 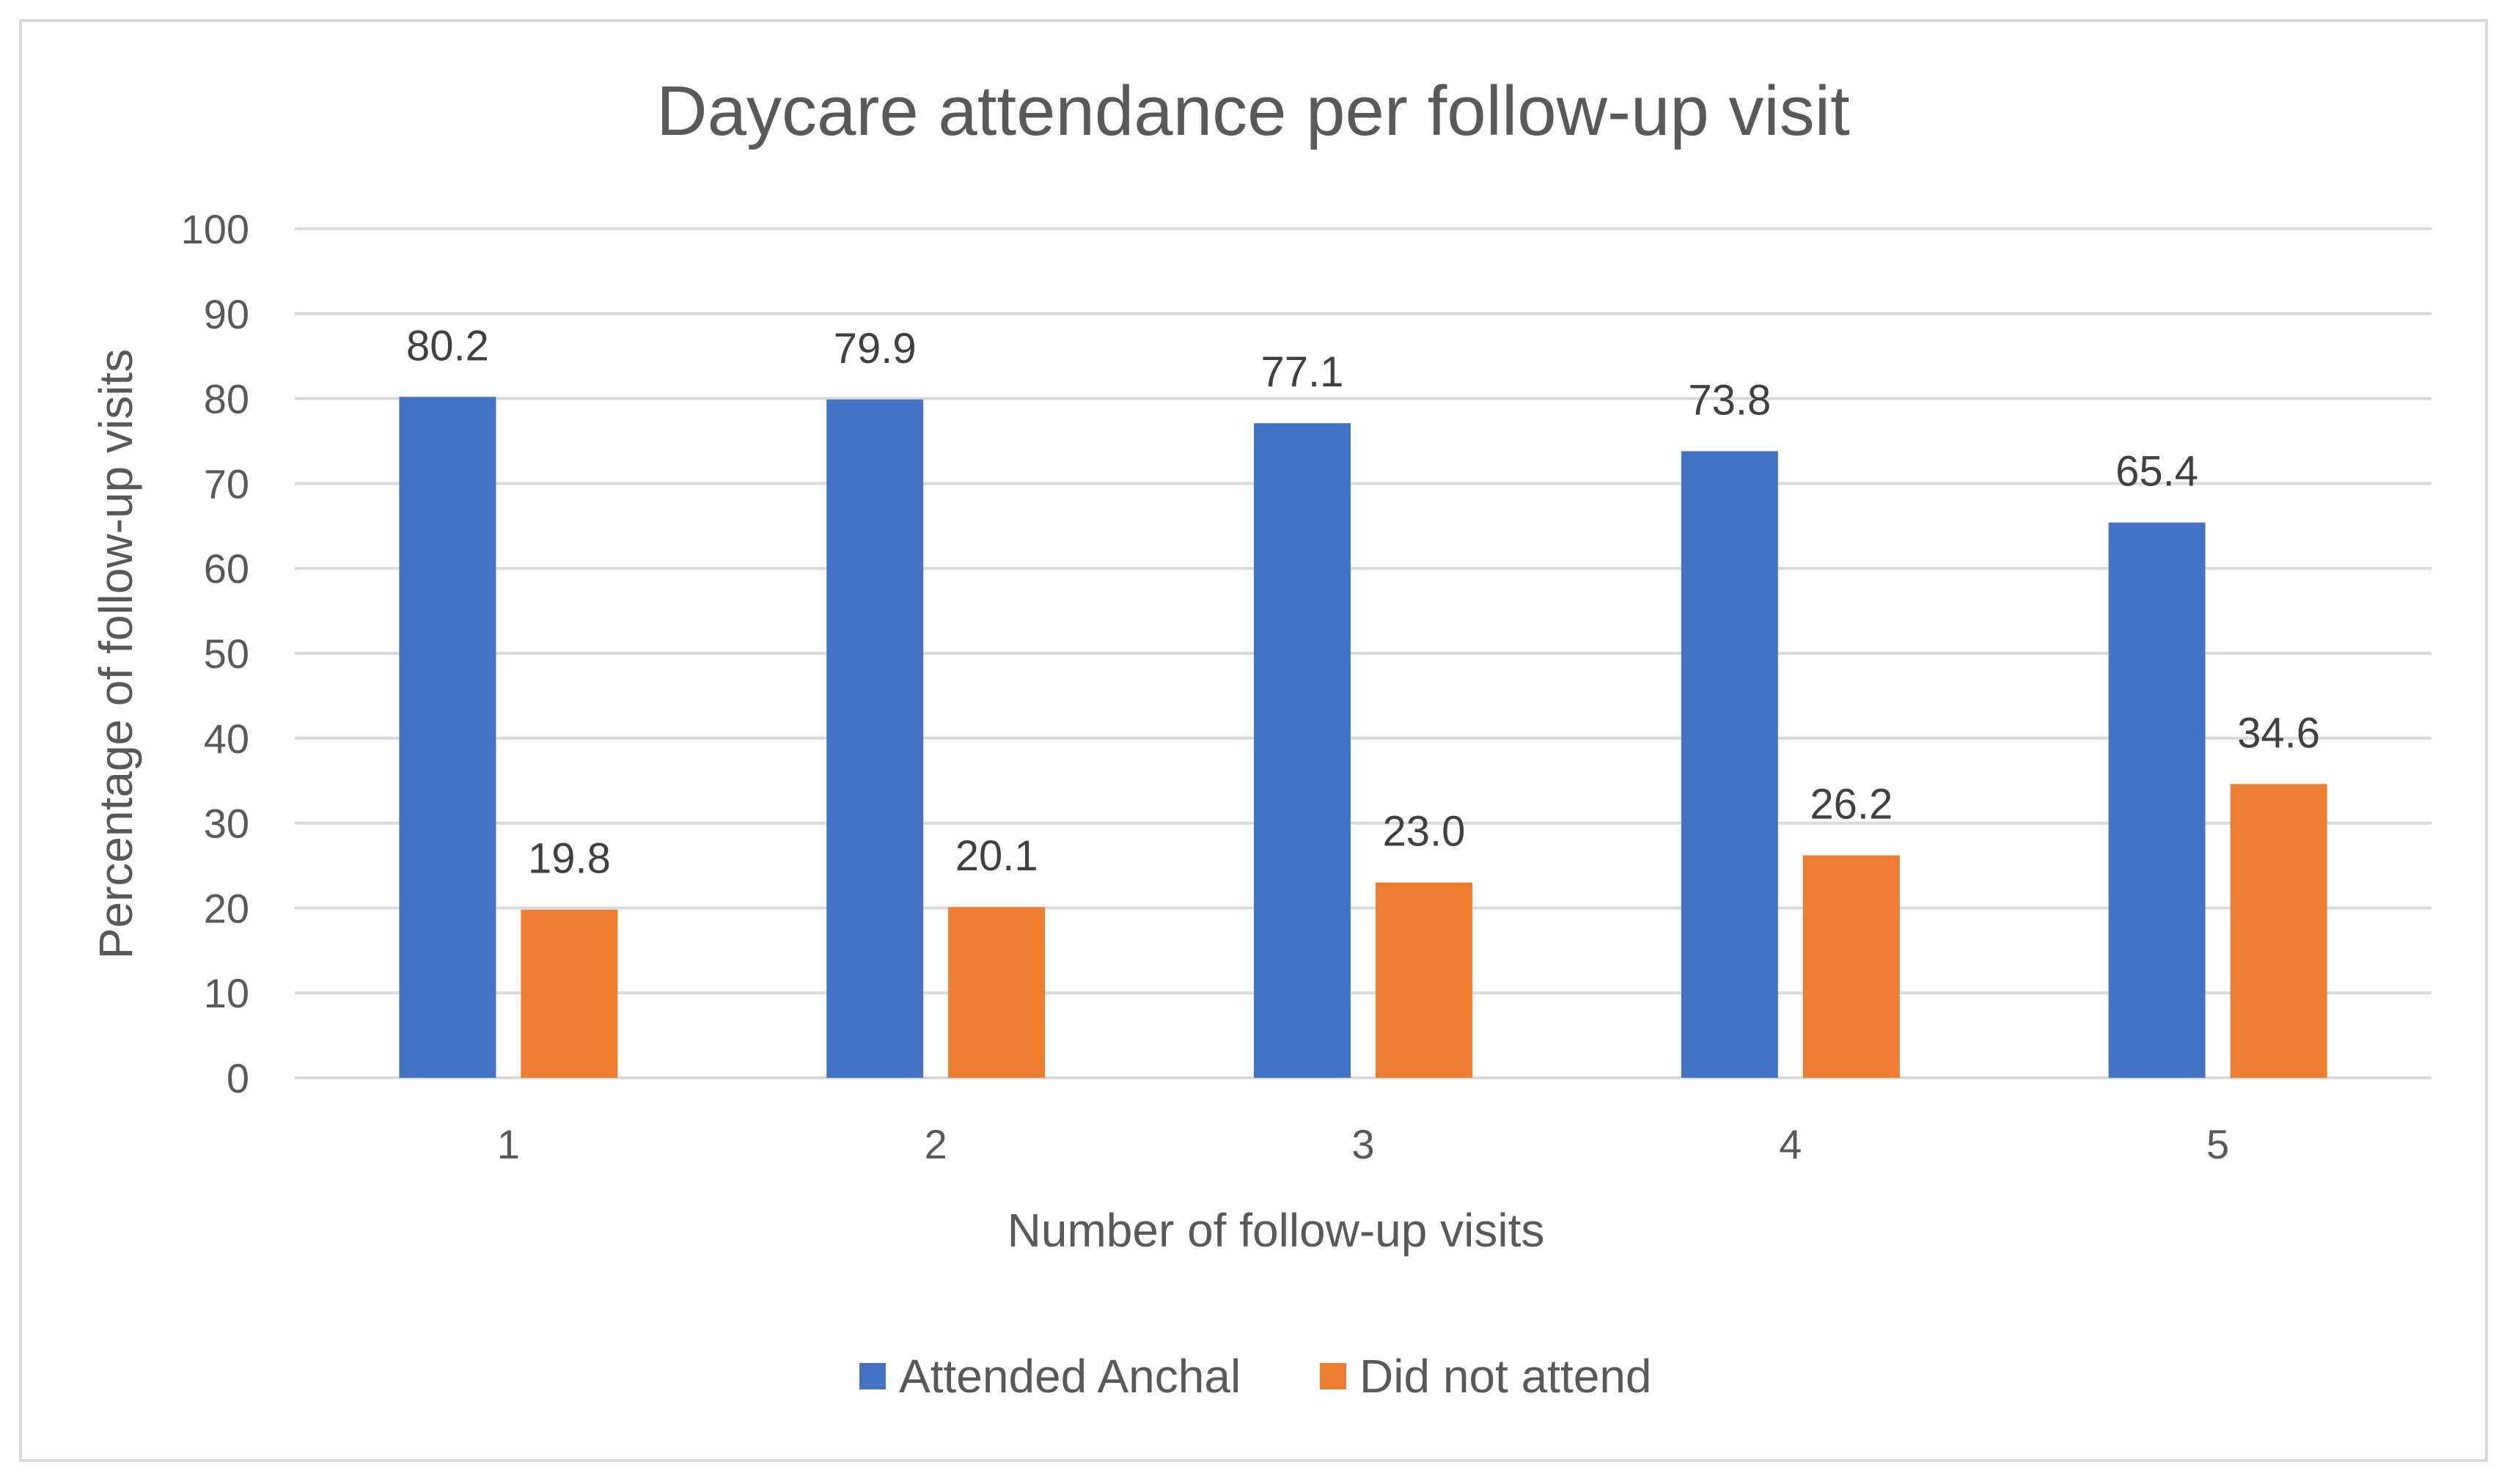 I want to click on data-label: 26.2, so click(x=1851, y=805).